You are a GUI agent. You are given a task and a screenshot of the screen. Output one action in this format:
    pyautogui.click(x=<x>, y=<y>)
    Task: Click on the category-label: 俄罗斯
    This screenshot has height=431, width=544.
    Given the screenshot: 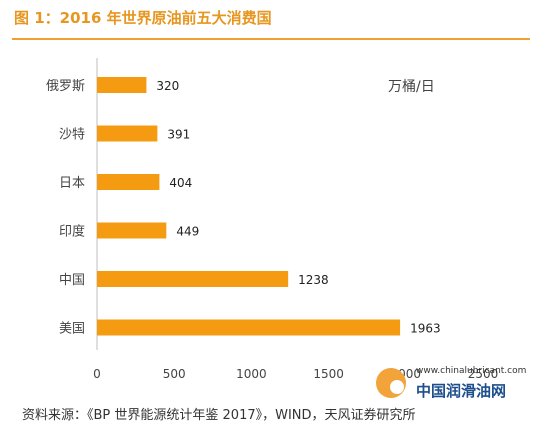 What is the action you would take?
    pyautogui.click(x=65, y=86)
    